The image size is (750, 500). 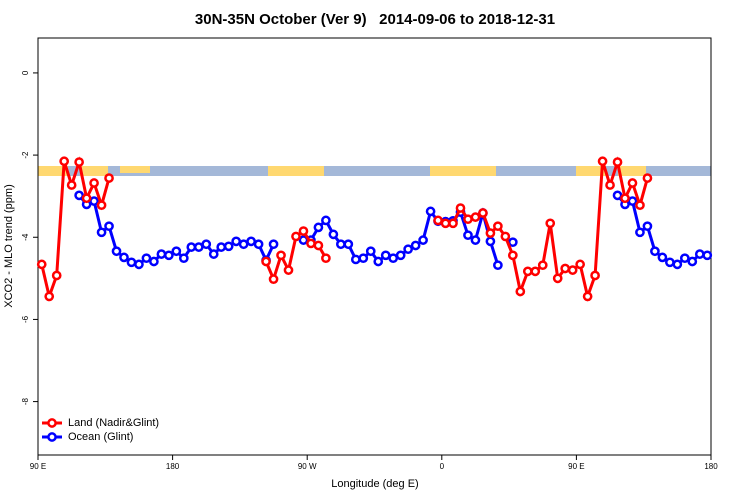 I want to click on surface-strip, so click(x=374, y=171).